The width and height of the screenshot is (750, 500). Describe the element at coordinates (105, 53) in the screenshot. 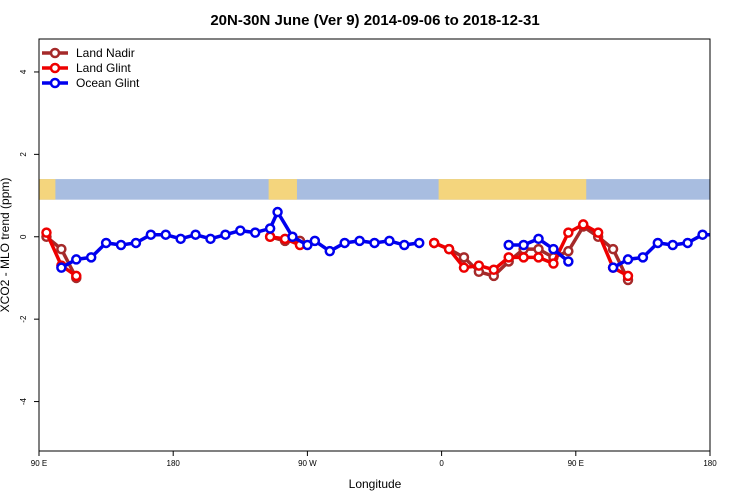

I see `legend-label: Land Nadir` at that location.